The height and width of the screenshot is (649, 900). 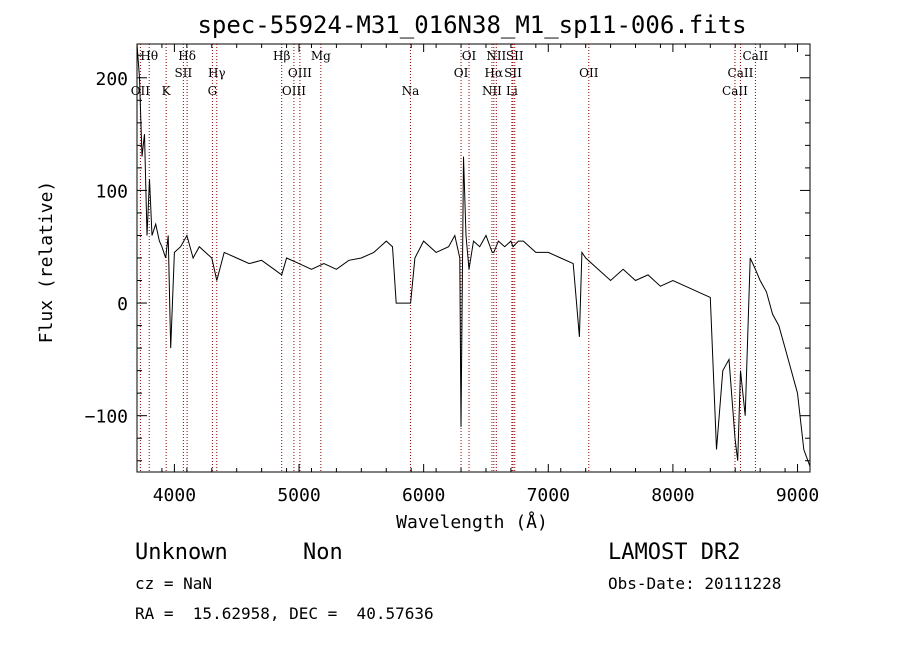 What do you see at coordinates (674, 552) in the screenshot?
I see `survey-name: LAMOST DR2` at bounding box center [674, 552].